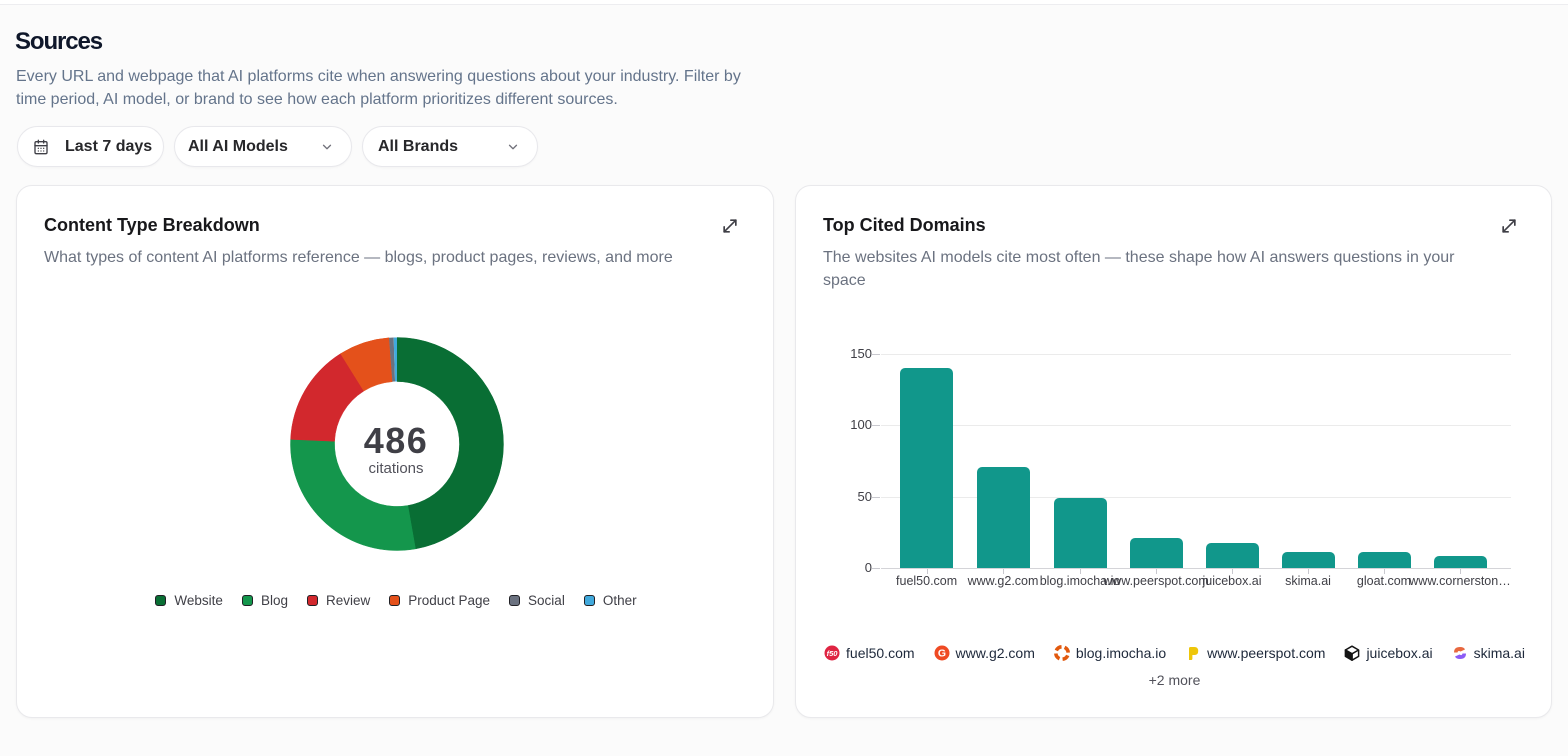 This screenshot has height=756, width=1568. What do you see at coordinates (833, 653) in the screenshot?
I see `svg-text: f50` at bounding box center [833, 653].